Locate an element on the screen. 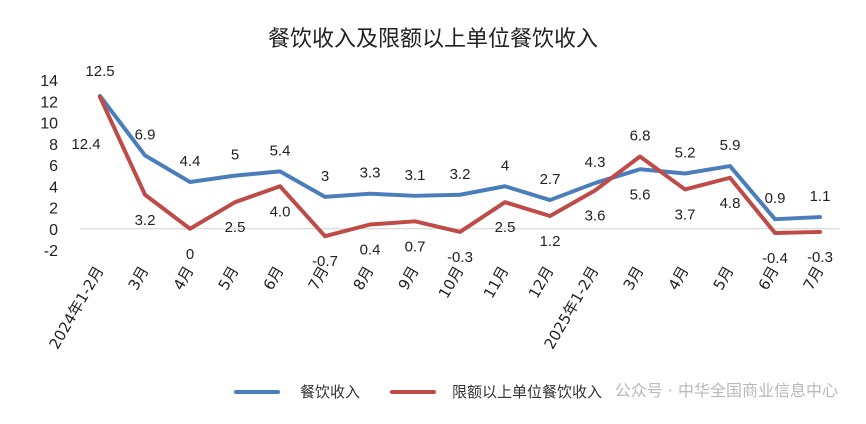  data-label-series-2: 4.8 is located at coordinates (730, 203).